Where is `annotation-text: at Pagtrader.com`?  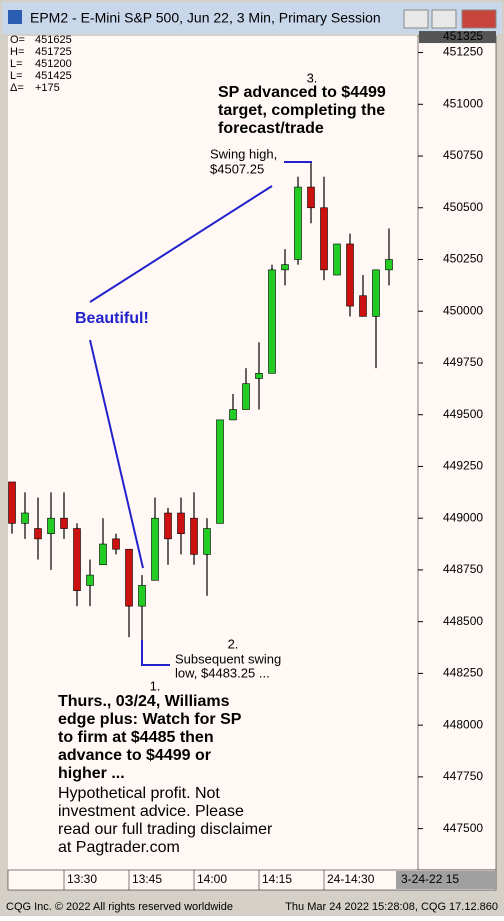
annotation-text: at Pagtrader.com is located at coordinates (119, 847).